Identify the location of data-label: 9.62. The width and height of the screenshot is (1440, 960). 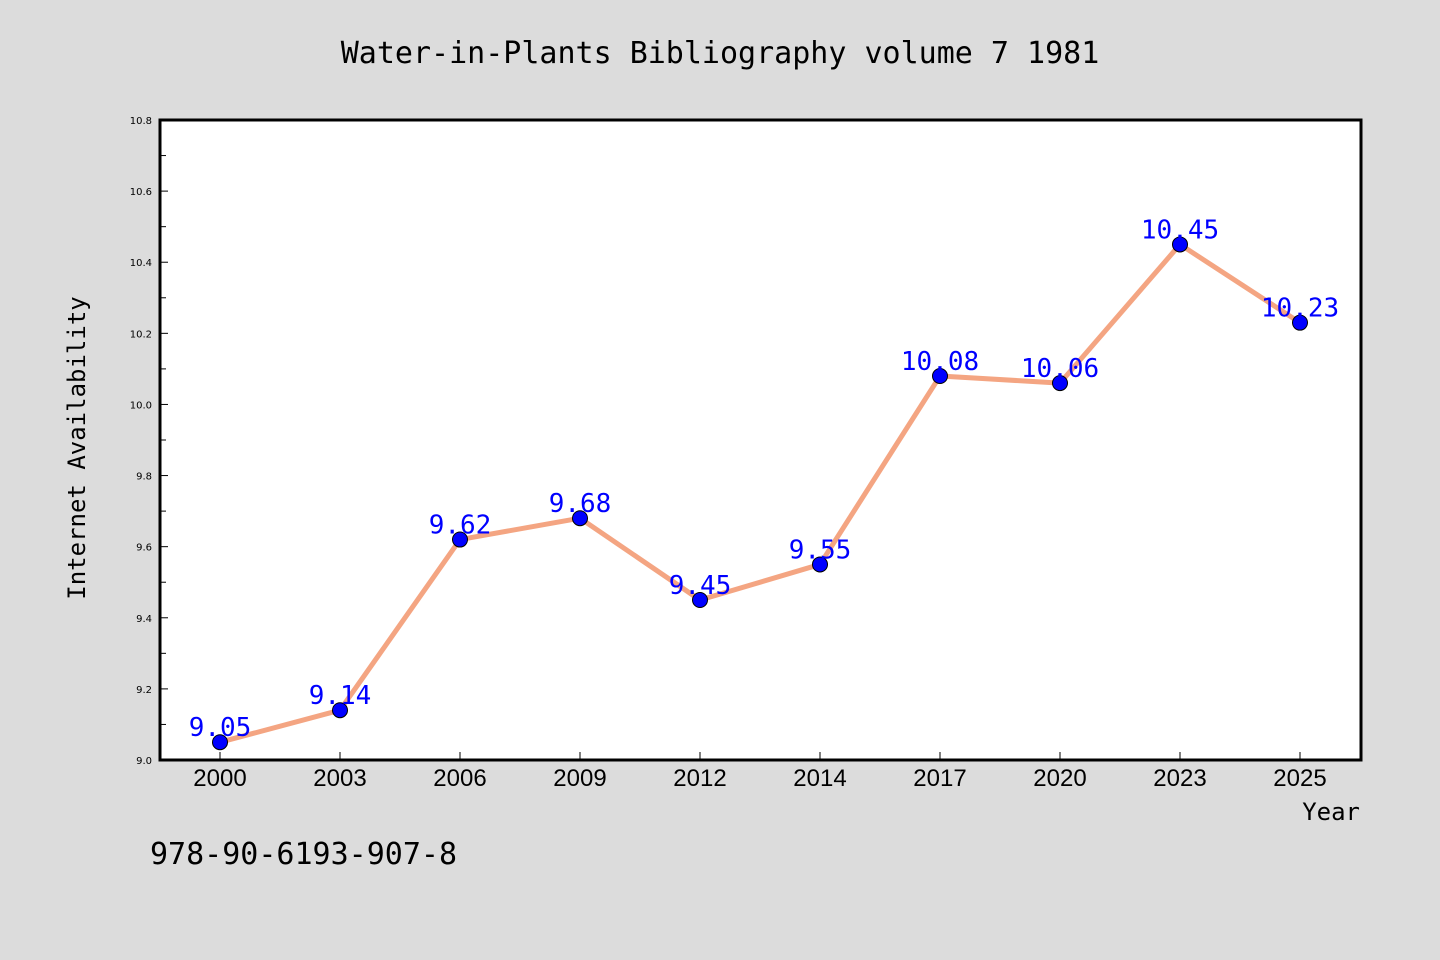
(460, 526).